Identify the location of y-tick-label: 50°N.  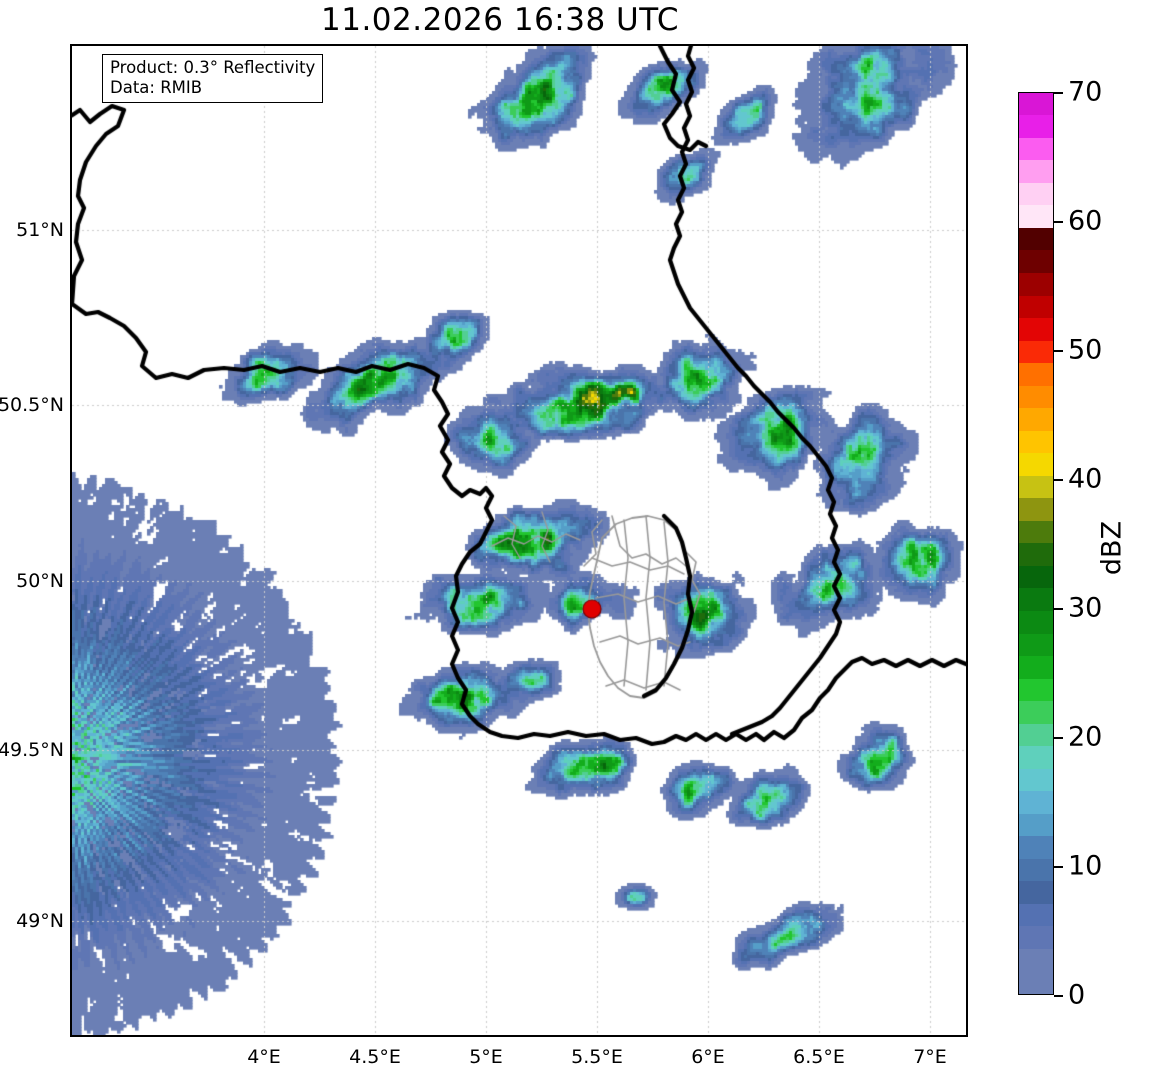
(40, 581).